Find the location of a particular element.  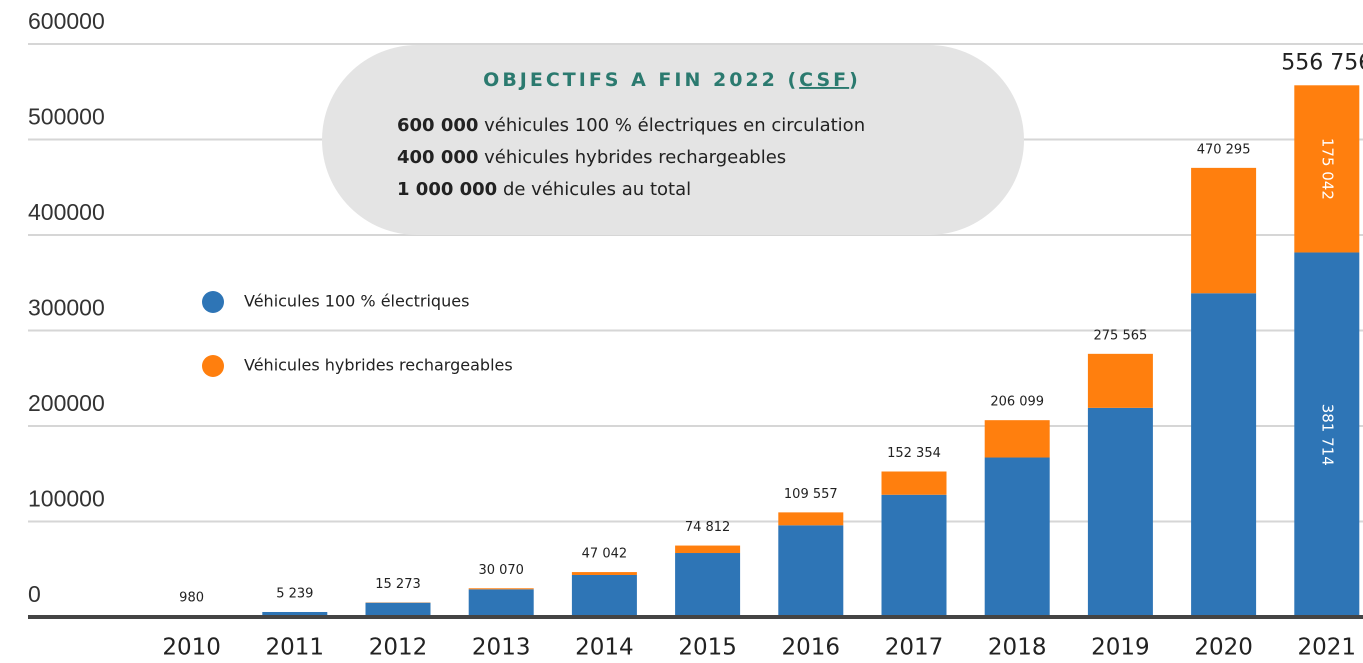

total-label: 275 565 is located at coordinates (1121, 335).